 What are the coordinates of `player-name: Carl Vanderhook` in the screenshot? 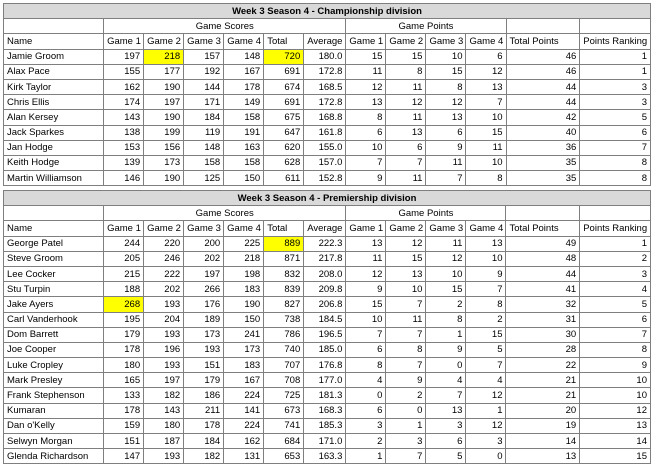 It's located at (53, 319).